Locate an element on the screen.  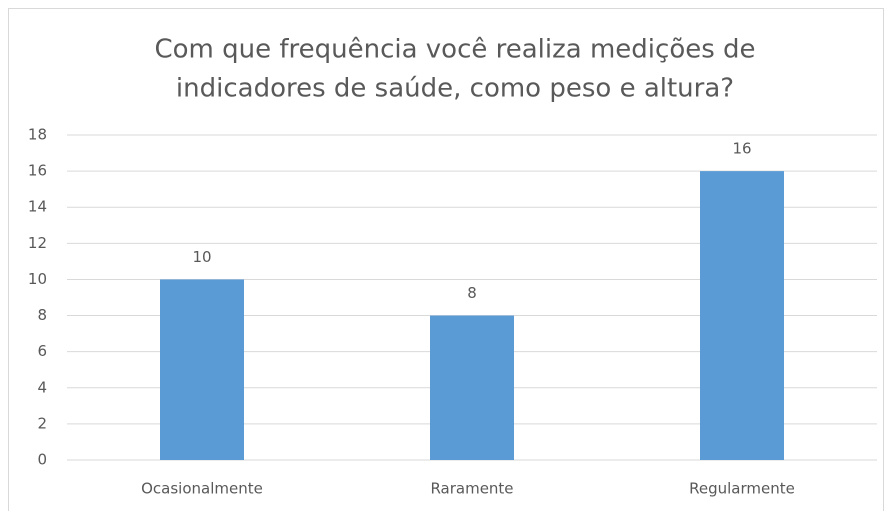
x-tick-label: Raramente is located at coordinates (471, 489).